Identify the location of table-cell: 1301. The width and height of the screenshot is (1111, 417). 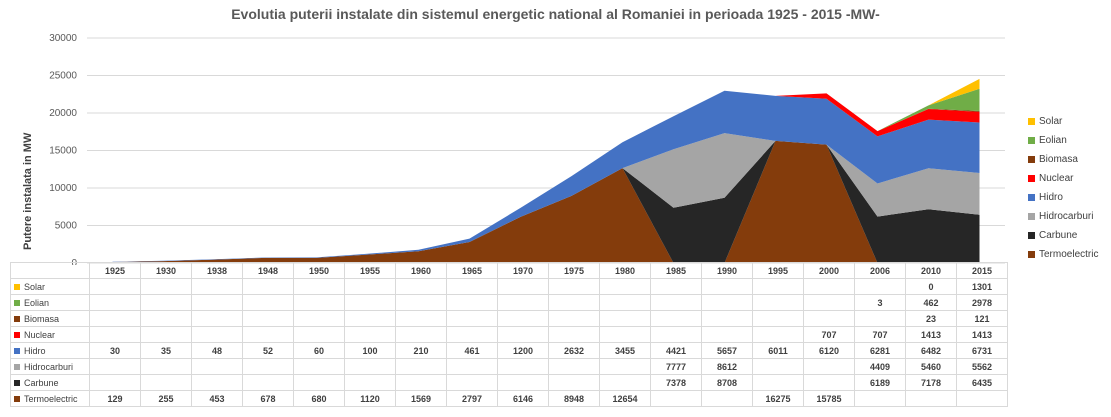
(982, 286).